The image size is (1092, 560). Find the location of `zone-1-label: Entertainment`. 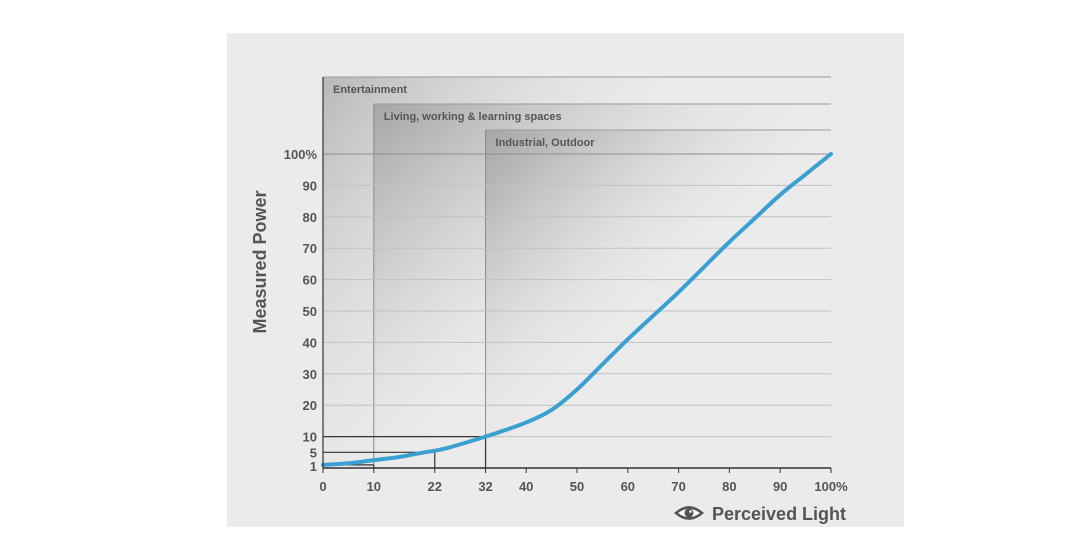

zone-1-label: Entertainment is located at coordinates (370, 90).